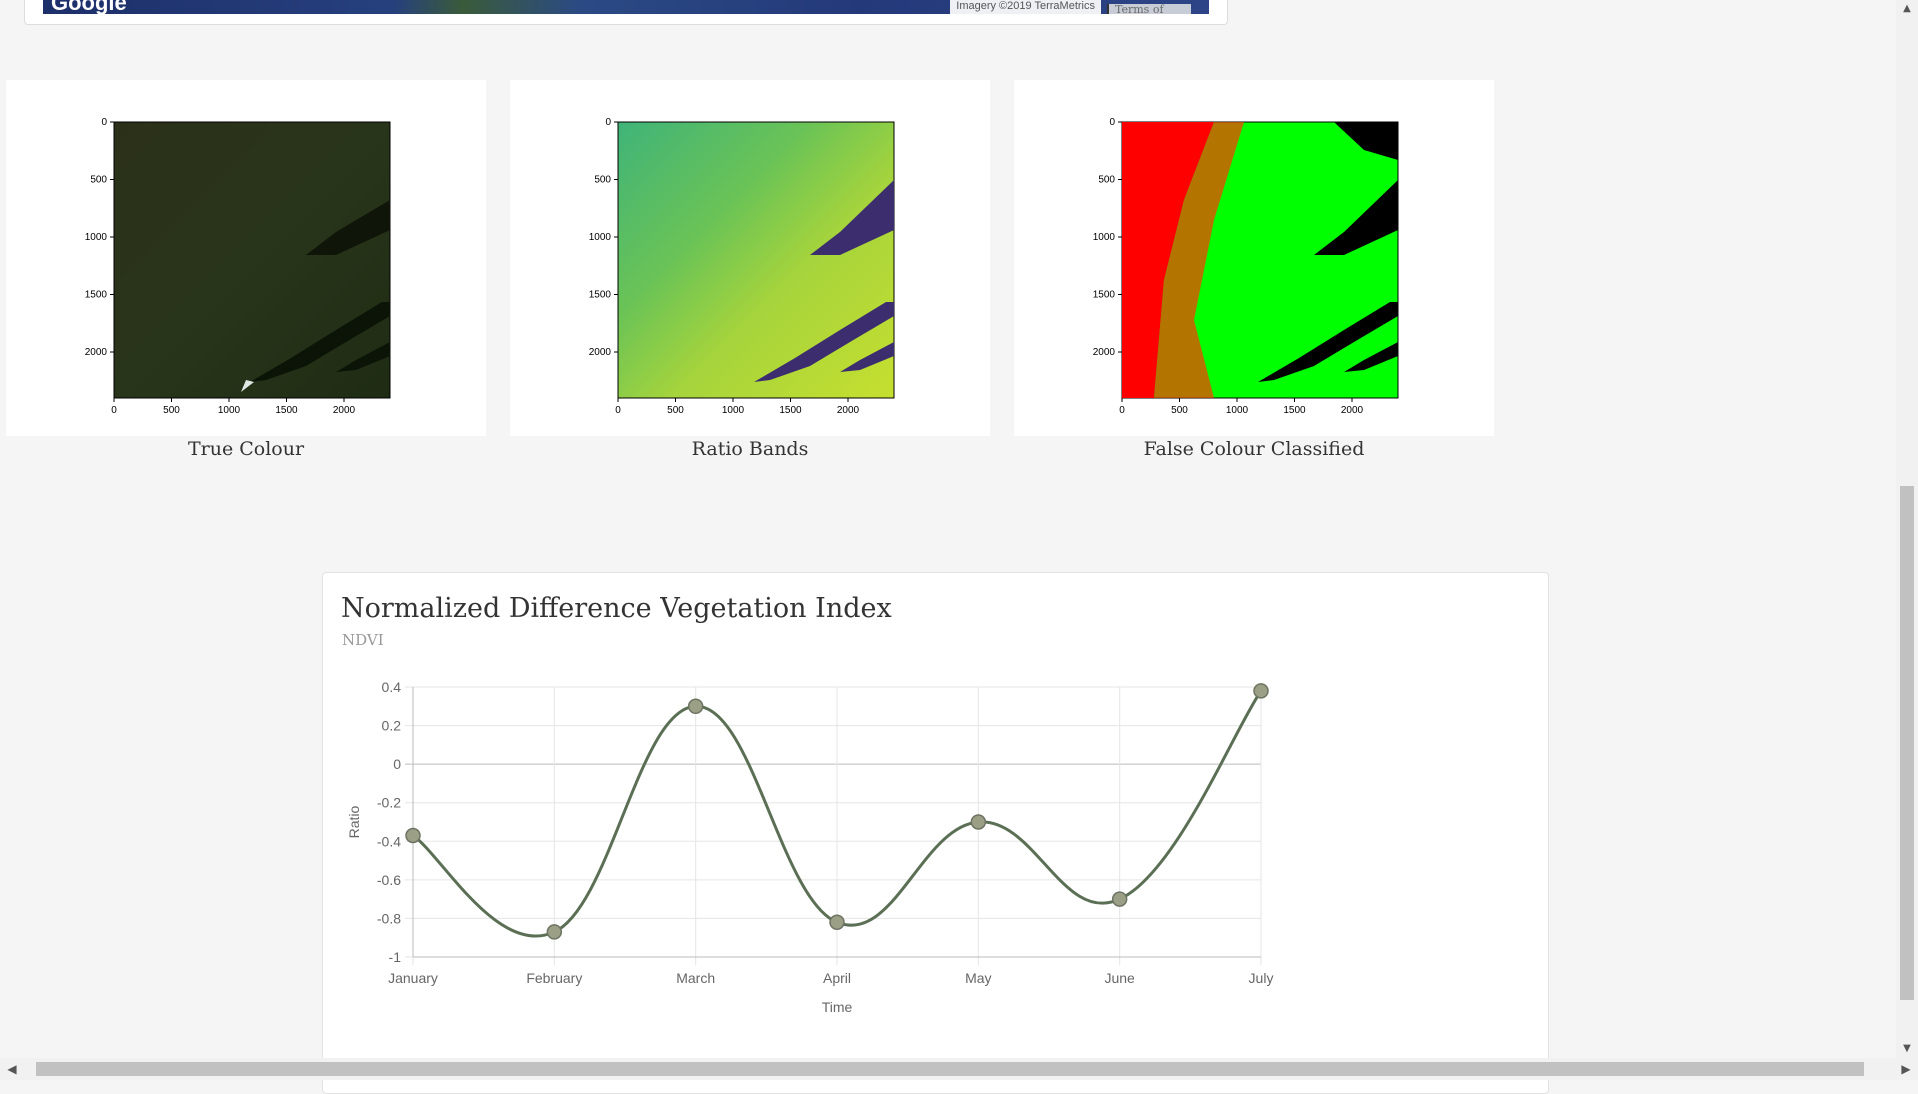 The image size is (1918, 1094). What do you see at coordinates (246, 449) in the screenshot?
I see `caption-true-colour: True Colour` at bounding box center [246, 449].